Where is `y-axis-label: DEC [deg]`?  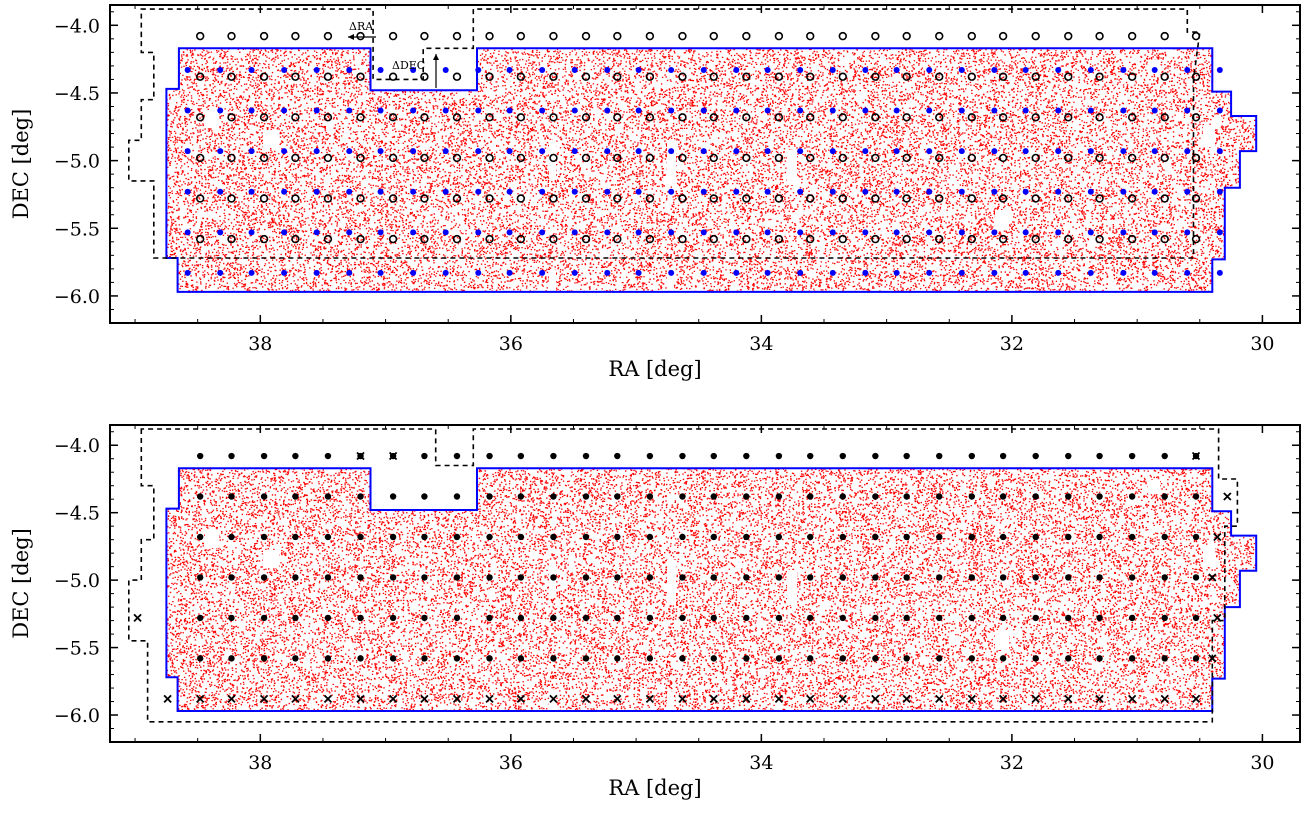 y-axis-label: DEC [deg] is located at coordinates (21, 583).